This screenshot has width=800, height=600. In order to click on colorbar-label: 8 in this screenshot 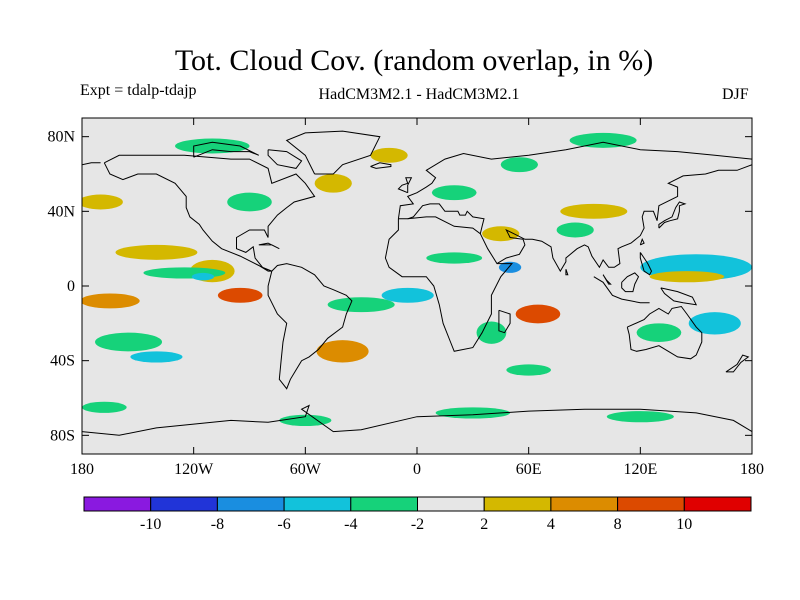, I will do `click(618, 524)`.